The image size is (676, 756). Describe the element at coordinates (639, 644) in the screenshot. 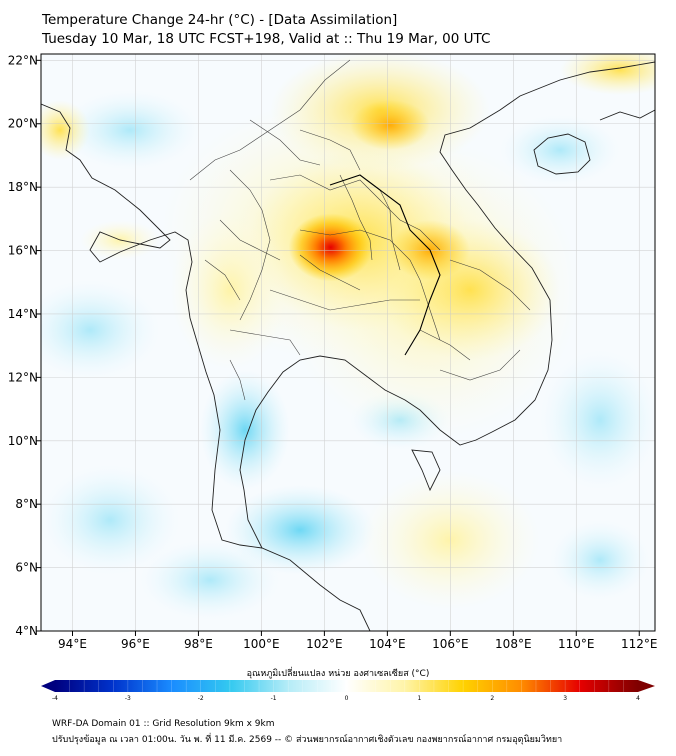

I see `lon-tick-label: 112°E` at that location.